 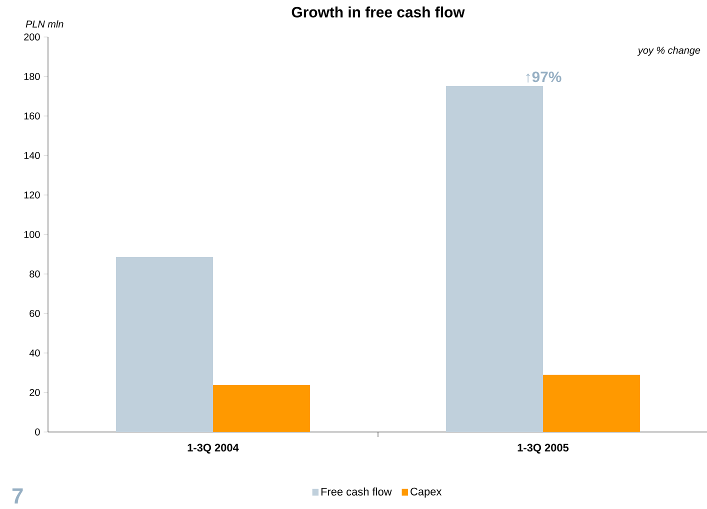 I want to click on chart-title: Growth in free cash flow, so click(x=378, y=12).